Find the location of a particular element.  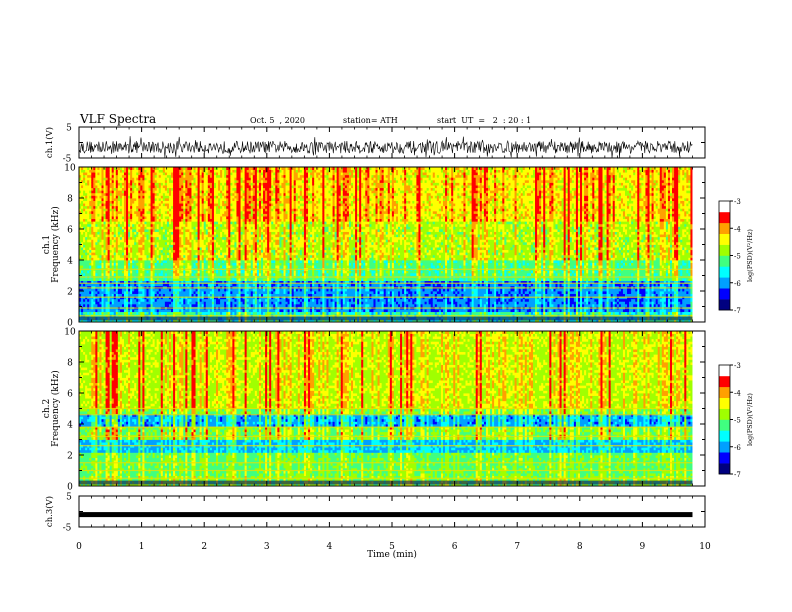

y-tick-label: 0 is located at coordinates (70, 488).